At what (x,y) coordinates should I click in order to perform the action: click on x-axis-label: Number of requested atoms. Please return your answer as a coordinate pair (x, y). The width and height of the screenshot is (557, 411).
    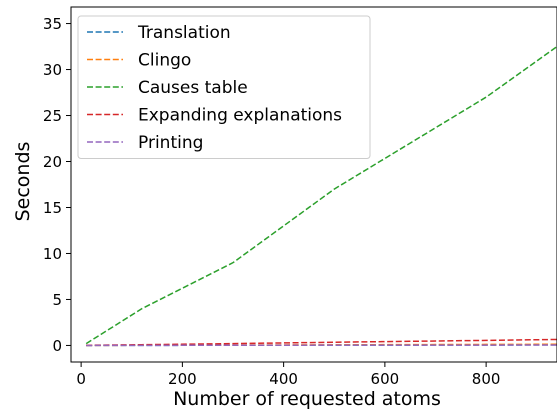
    Looking at the image, I should click on (307, 399).